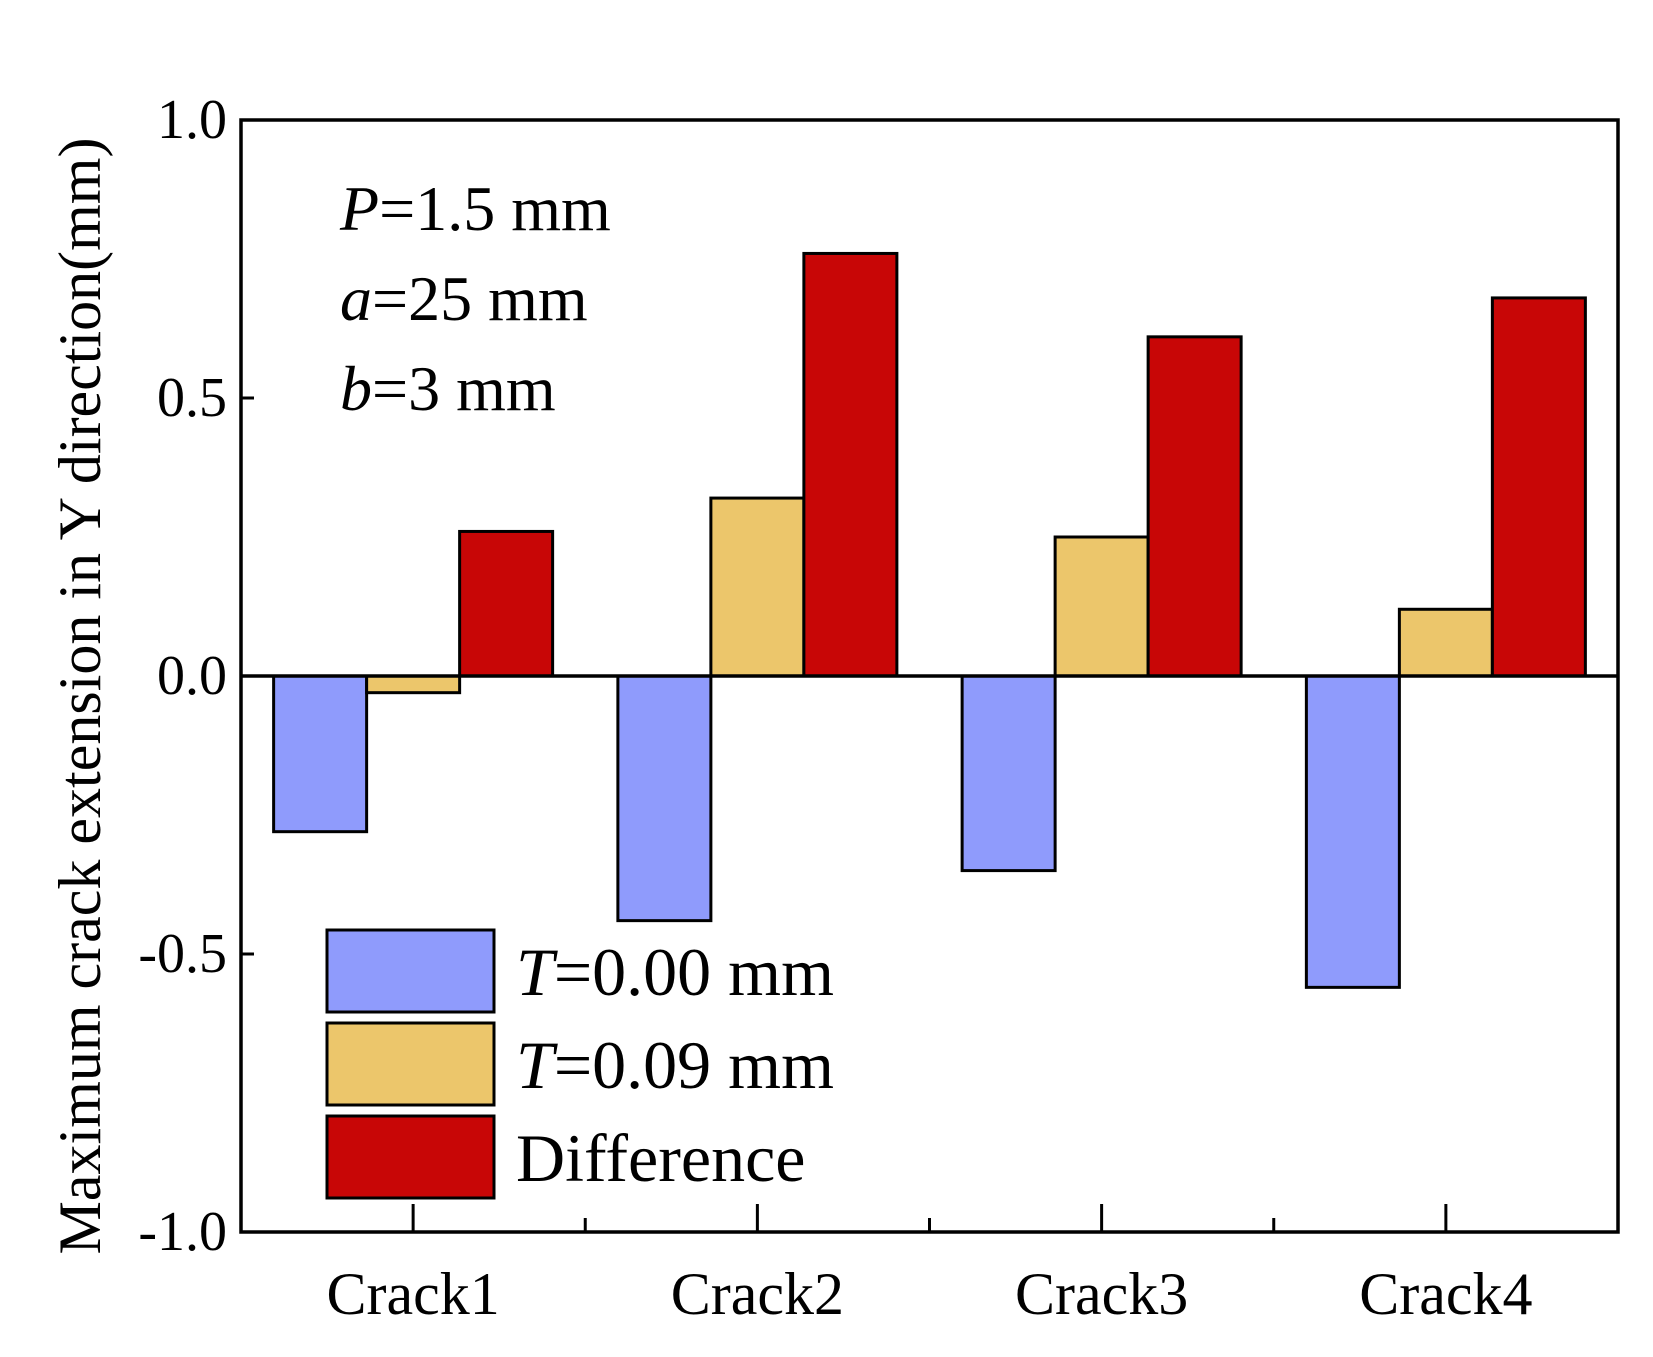 This screenshot has width=1653, height=1357. I want to click on annotation-variable: a, so click(356, 298).